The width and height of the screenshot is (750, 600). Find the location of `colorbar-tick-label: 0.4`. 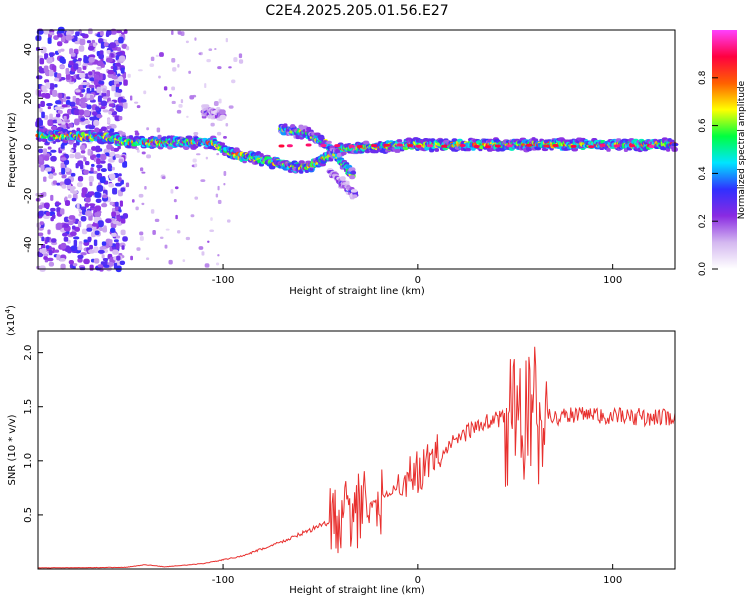

colorbar-tick-label: 0.4 is located at coordinates (703, 173).